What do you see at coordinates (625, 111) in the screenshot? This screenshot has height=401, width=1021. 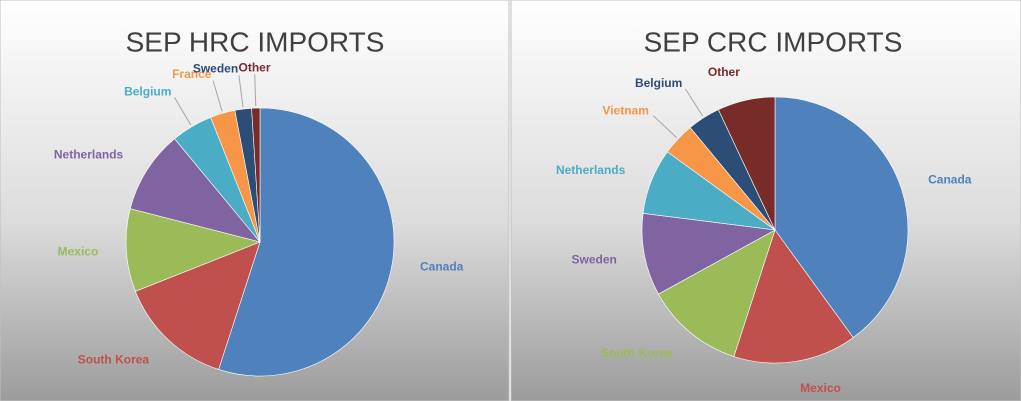 I see `slice-label: Vietnam` at bounding box center [625, 111].